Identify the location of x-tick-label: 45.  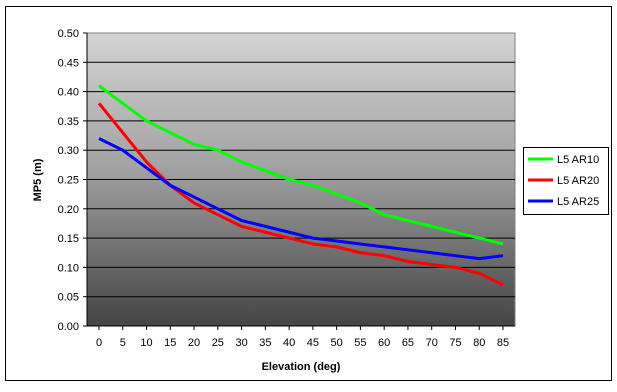
(313, 343).